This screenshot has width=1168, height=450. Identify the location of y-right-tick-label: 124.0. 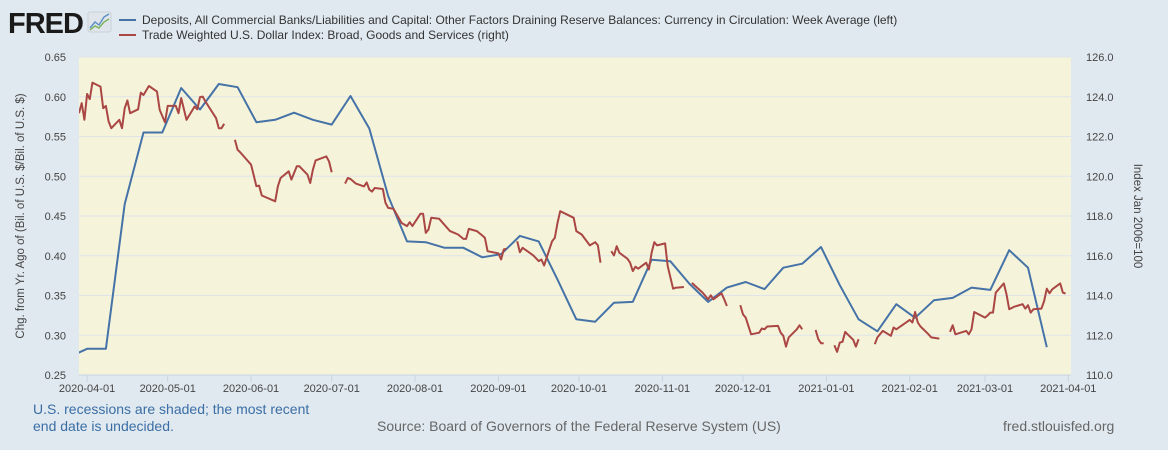
(1100, 98).